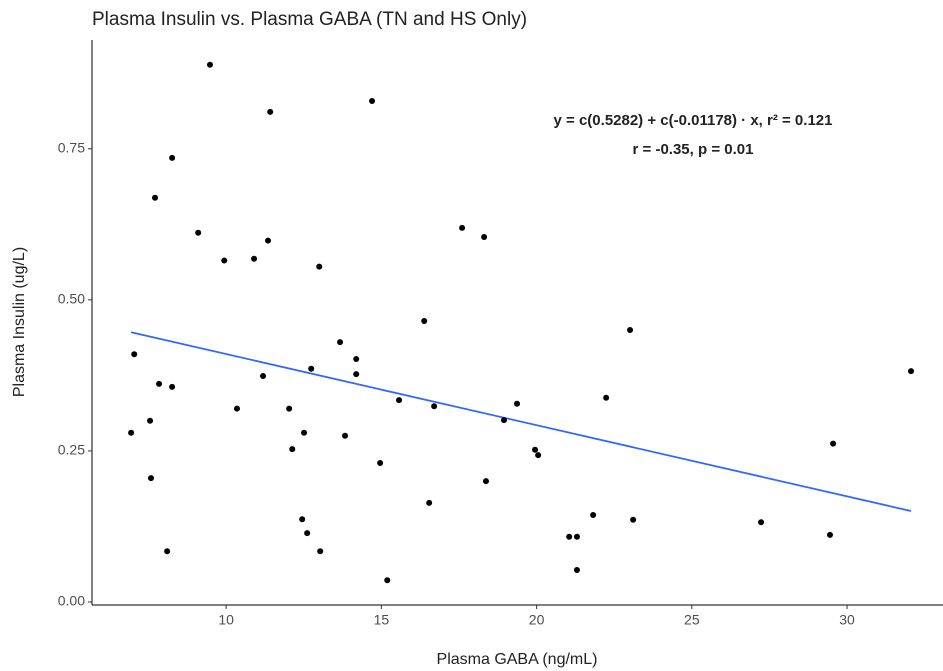  I want to click on stats: r = -0.35, p = 0.01, so click(693, 149).